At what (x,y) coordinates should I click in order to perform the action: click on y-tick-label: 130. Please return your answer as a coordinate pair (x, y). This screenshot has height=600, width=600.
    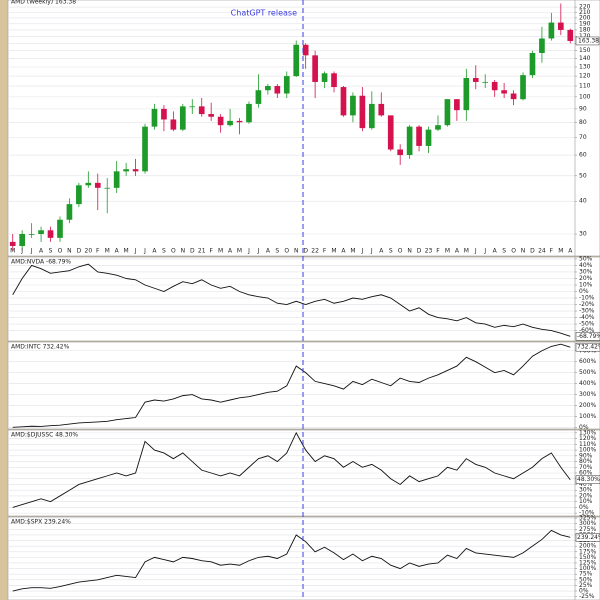
    Looking at the image, I should click on (585, 66).